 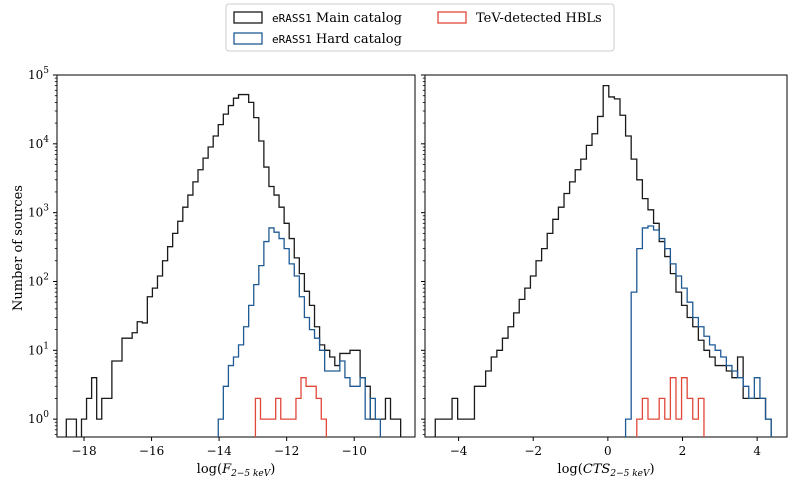 What do you see at coordinates (533, 451) in the screenshot?
I see `x-tick-label: −2` at bounding box center [533, 451].